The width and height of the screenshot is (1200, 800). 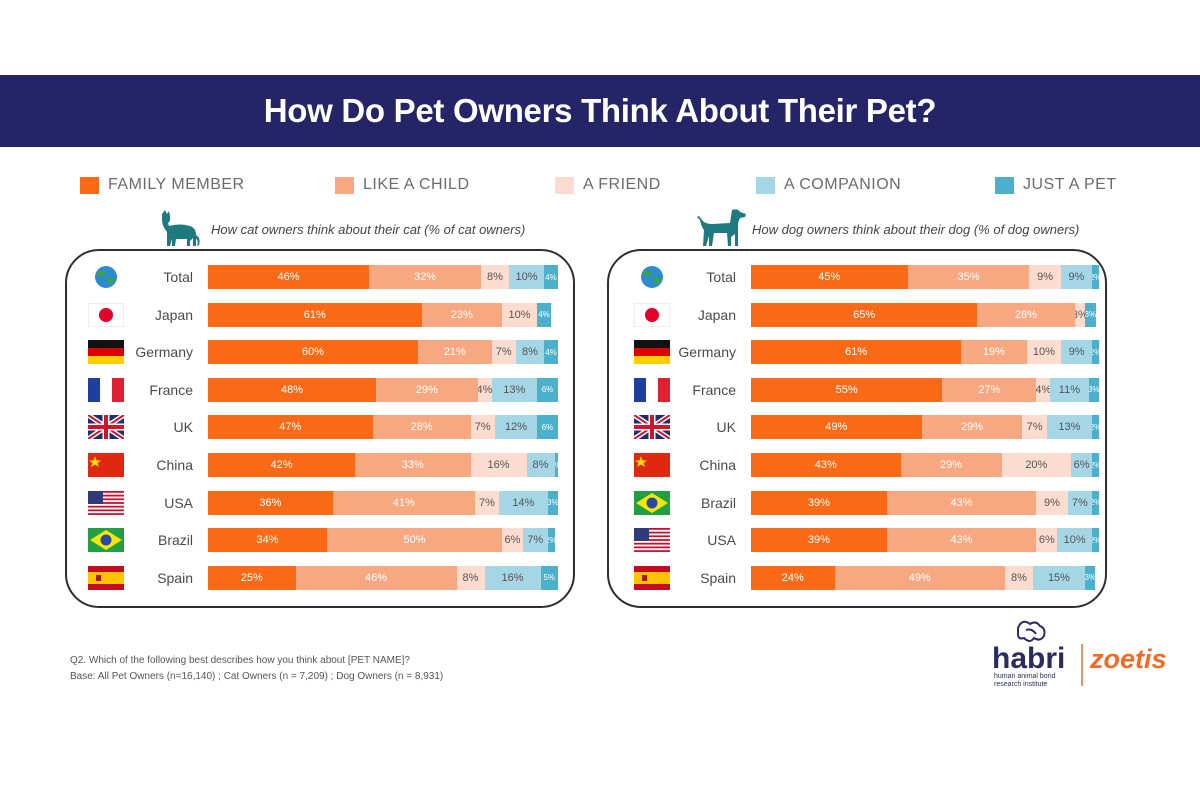 I want to click on bar-segment: 55%, so click(x=847, y=389).